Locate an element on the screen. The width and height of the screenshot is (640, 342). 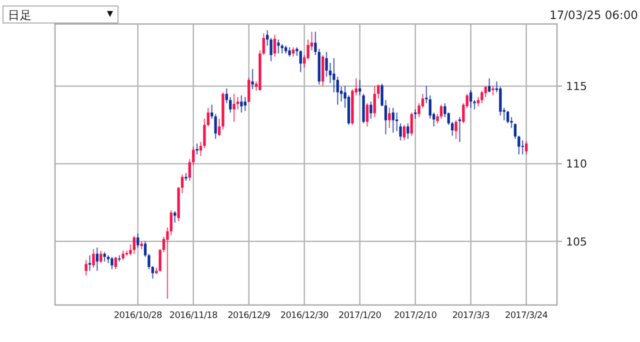
text: 日足 is located at coordinates (20, 15).